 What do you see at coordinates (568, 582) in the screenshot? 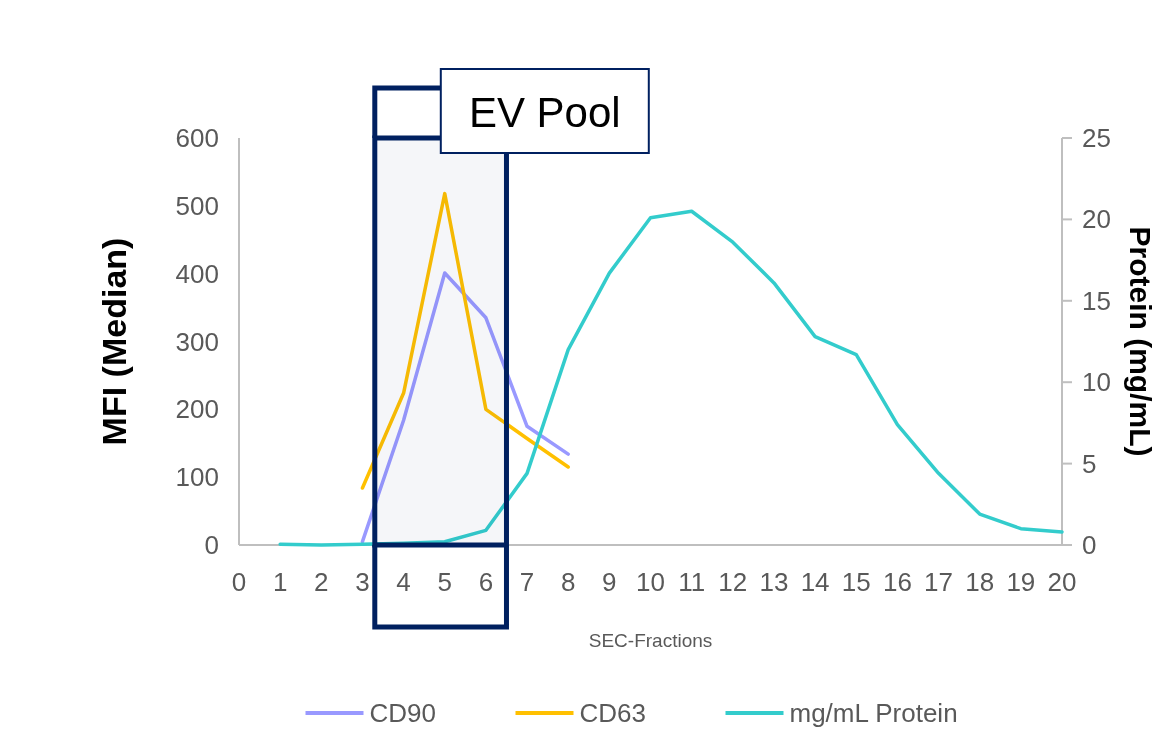
I see `x-tick-label: 8` at bounding box center [568, 582].